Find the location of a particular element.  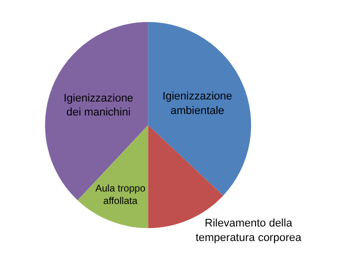

slice-label: Aula troppo affollata is located at coordinates (120, 195).